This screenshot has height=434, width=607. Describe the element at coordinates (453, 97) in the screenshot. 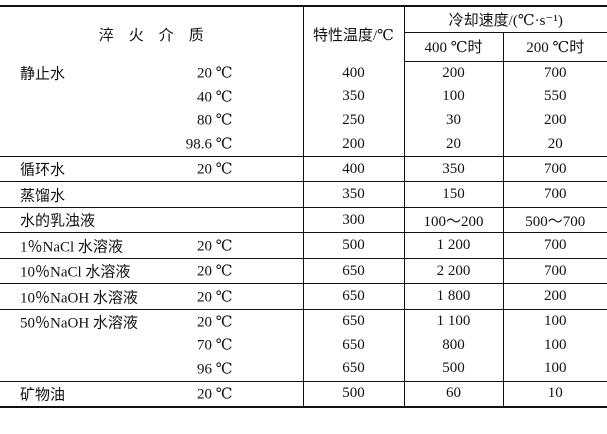

I see `rate-400-cell: 100` at that location.